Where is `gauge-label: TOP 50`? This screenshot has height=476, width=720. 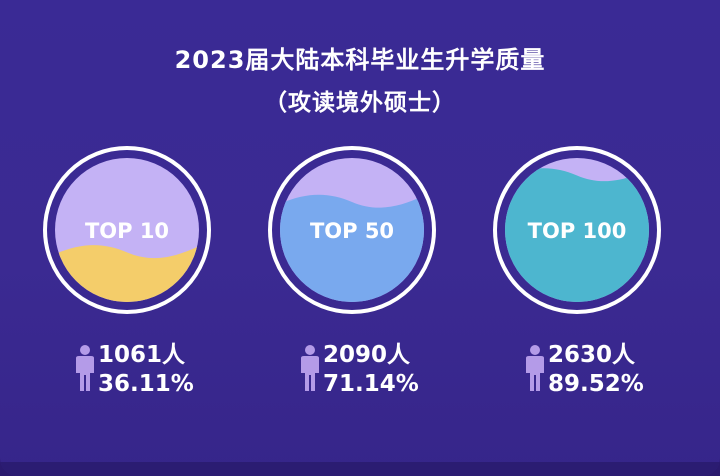
gauge-label: TOP 50 is located at coordinates (352, 231).